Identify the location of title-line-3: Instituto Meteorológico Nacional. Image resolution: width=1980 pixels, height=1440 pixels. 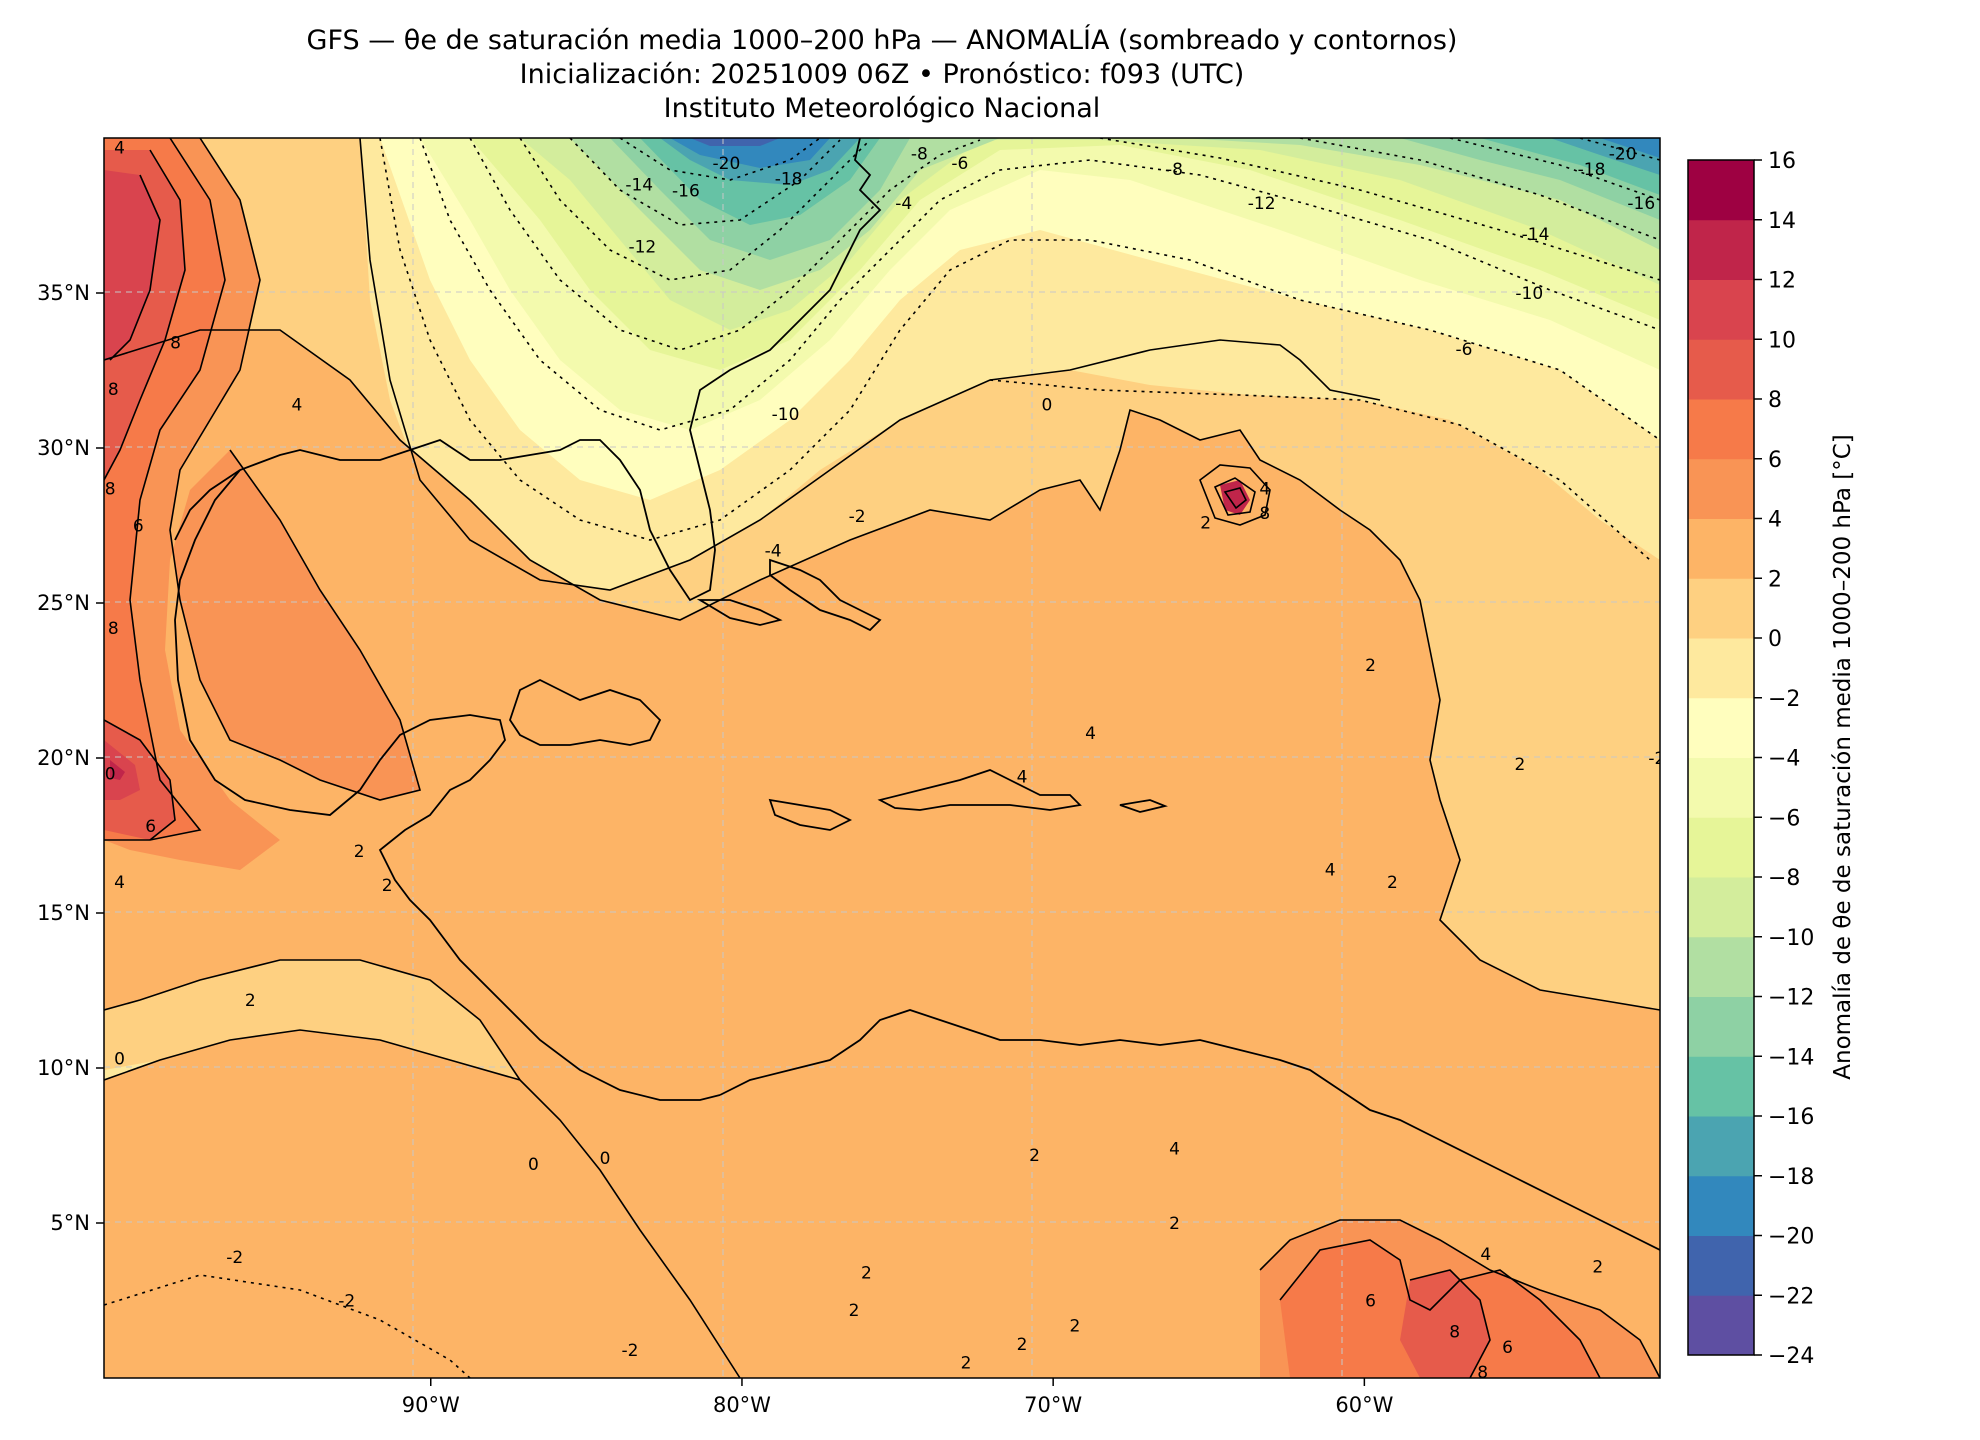
(882, 108).